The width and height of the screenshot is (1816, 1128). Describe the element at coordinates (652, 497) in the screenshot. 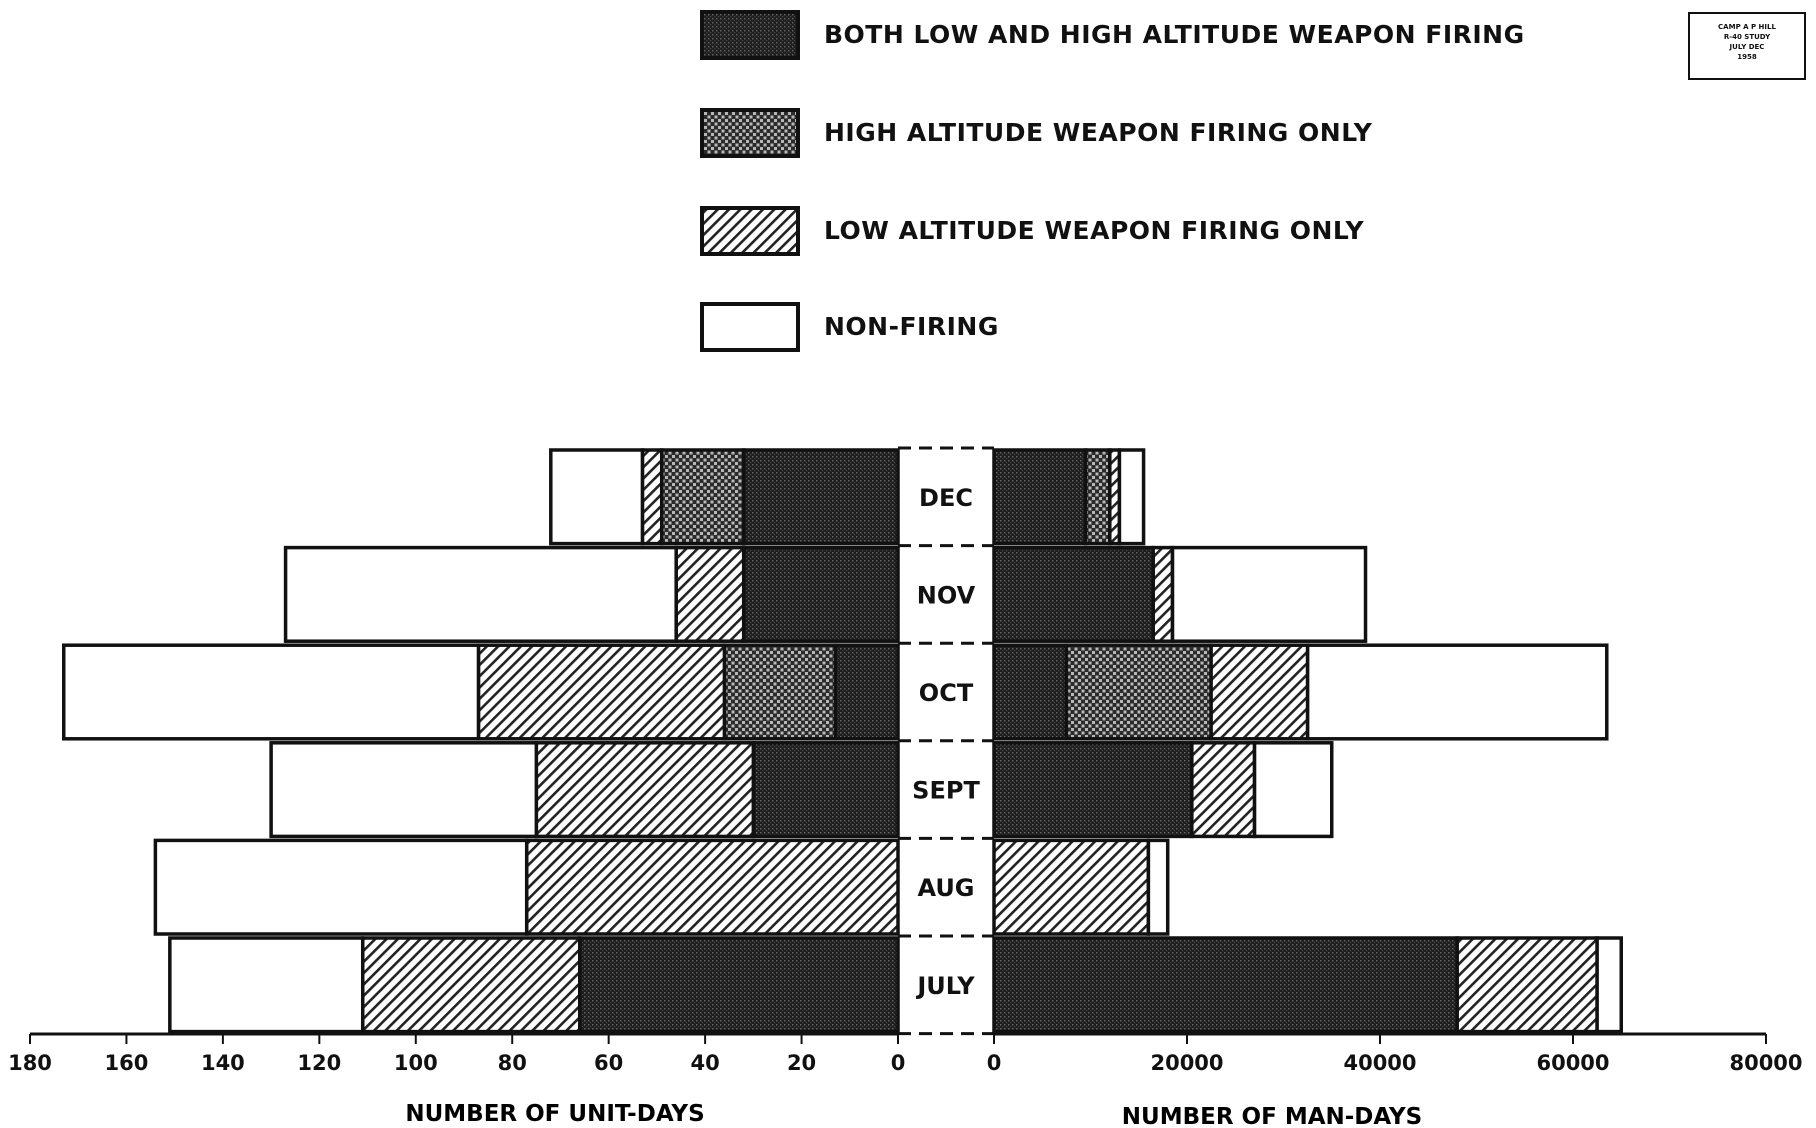

I see `bar-left-low-dec` at that location.